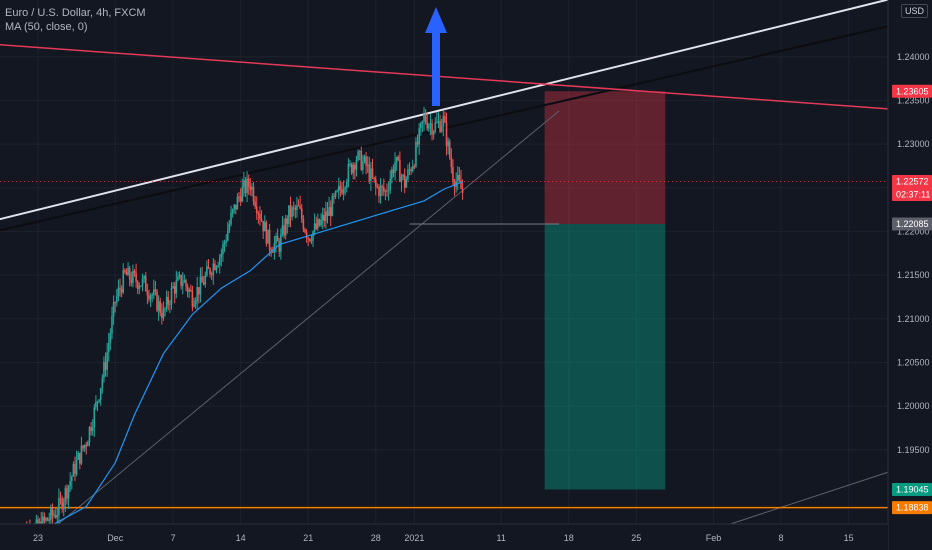  I want to click on price-tick-label: 1.21500, so click(913, 275).